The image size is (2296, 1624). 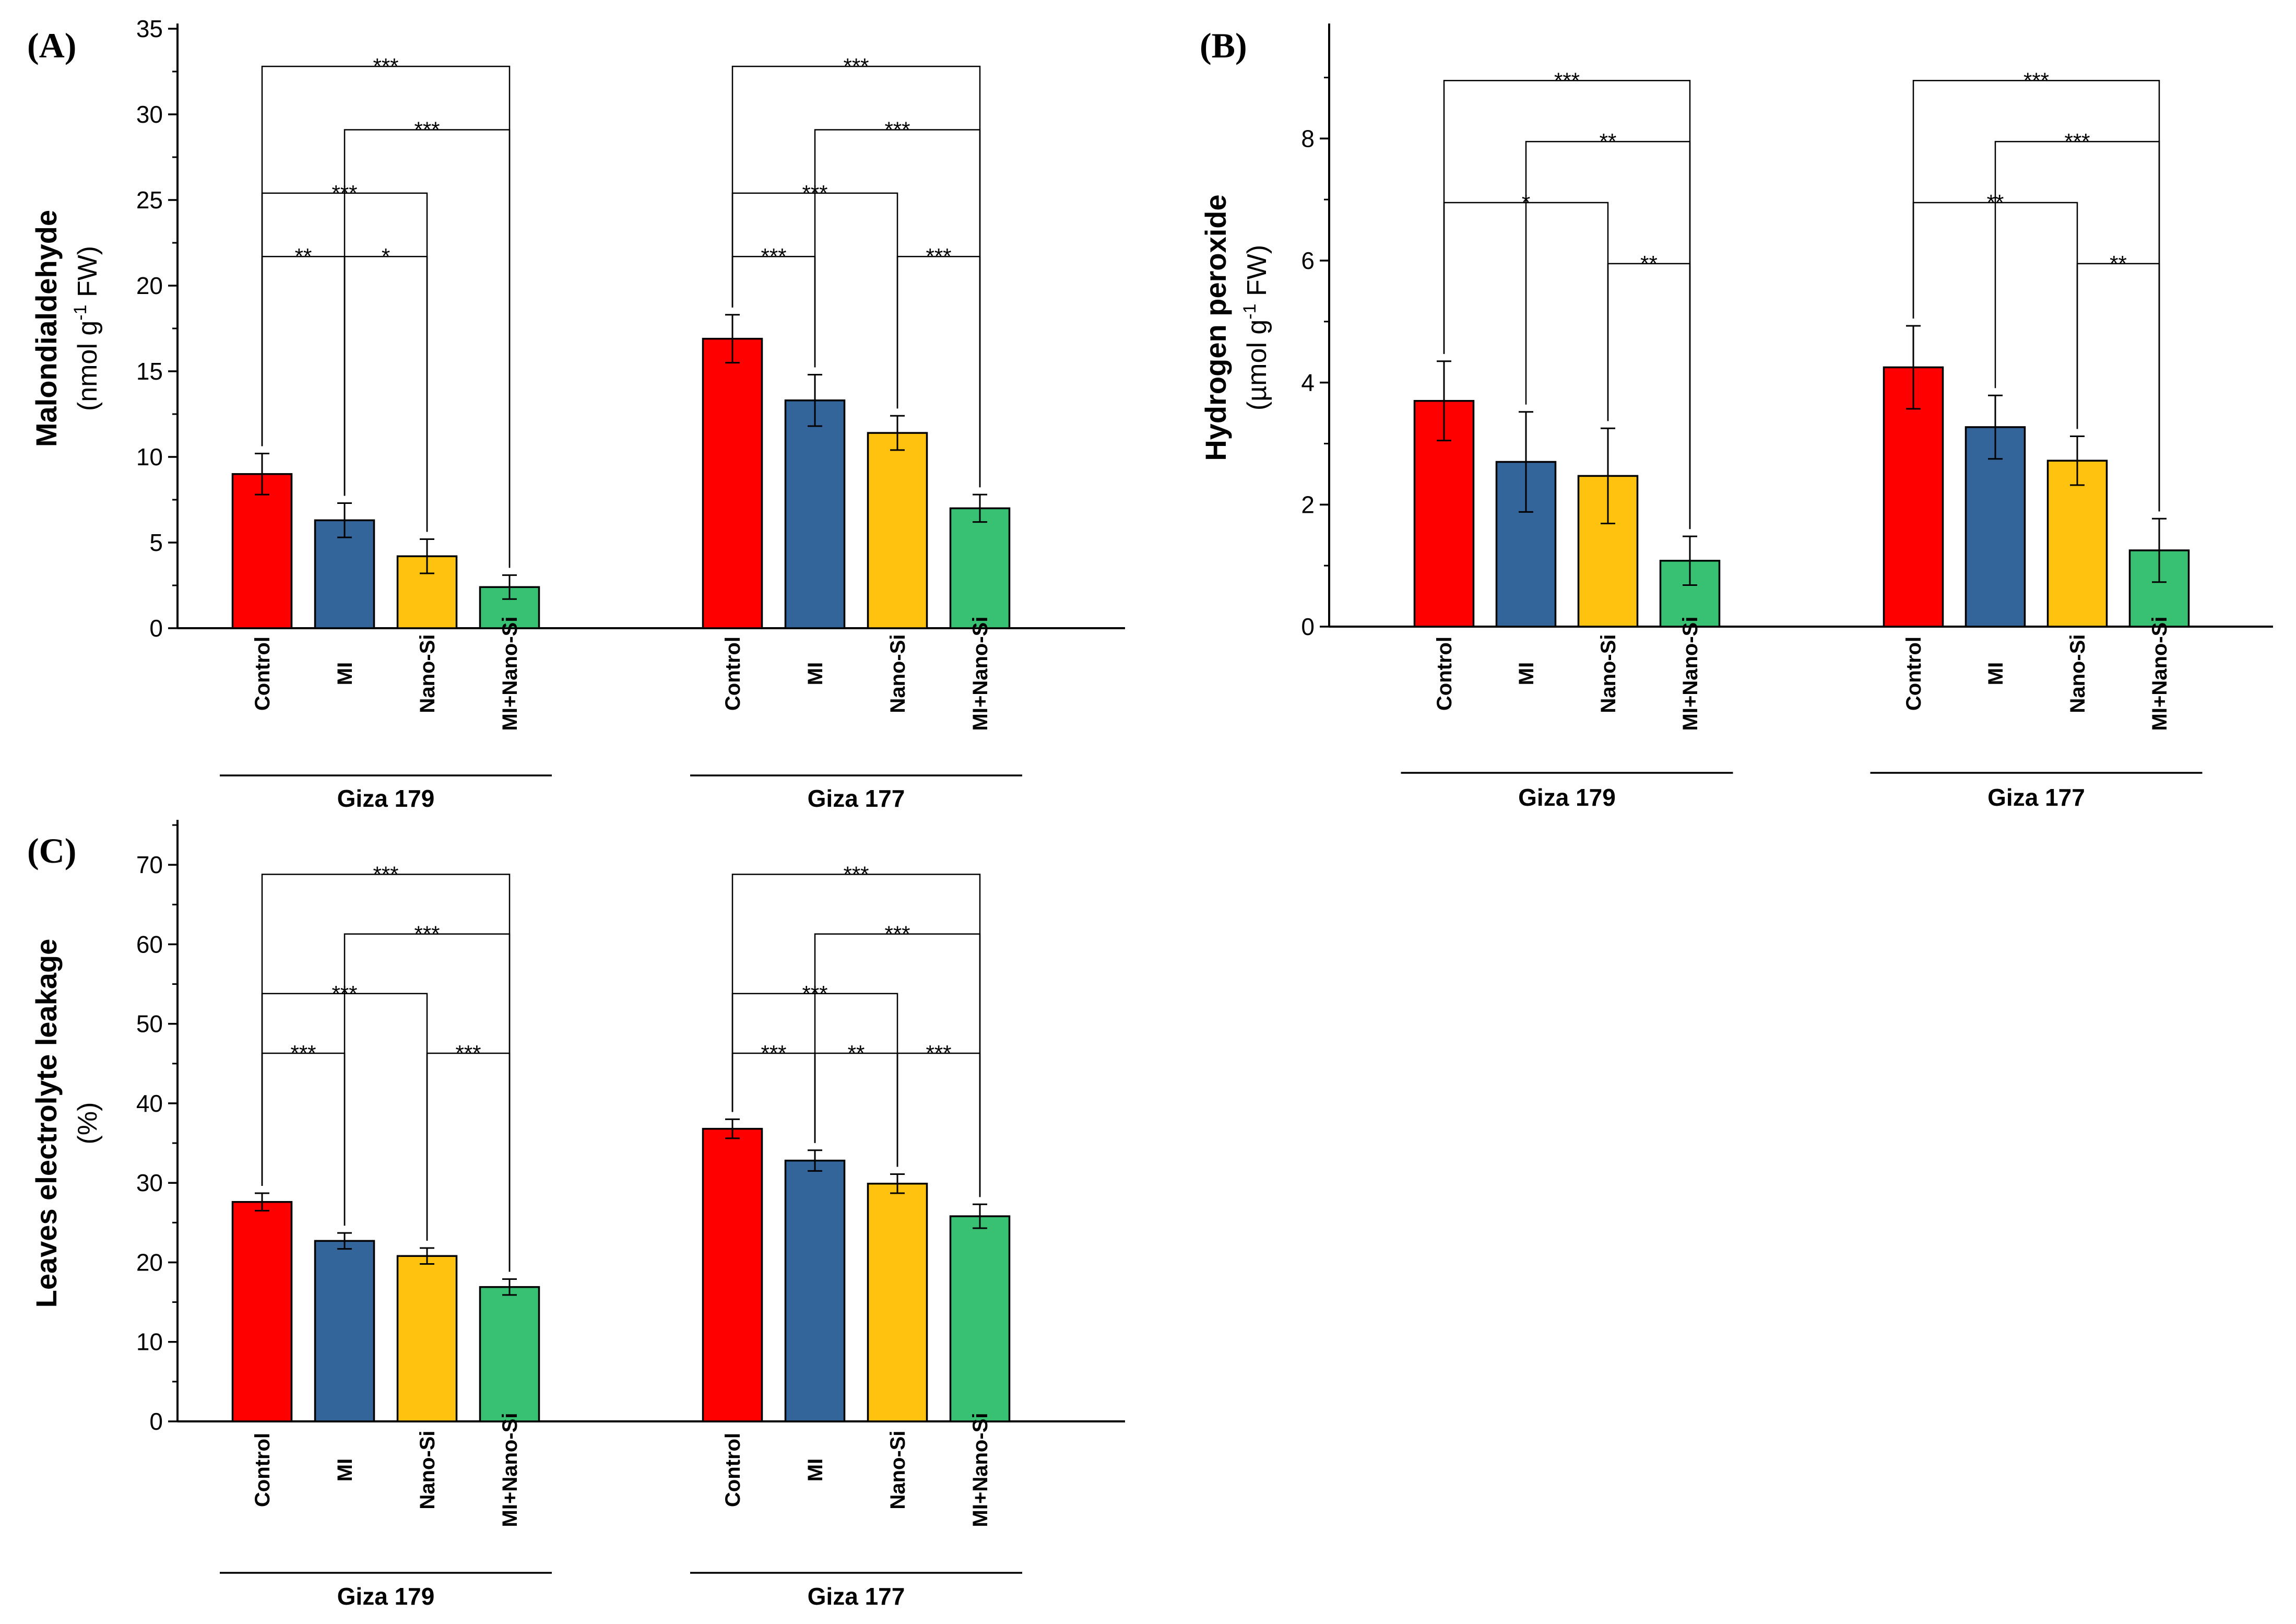 What do you see at coordinates (51, 850) in the screenshot?
I see `panel-label: (C)` at bounding box center [51, 850].